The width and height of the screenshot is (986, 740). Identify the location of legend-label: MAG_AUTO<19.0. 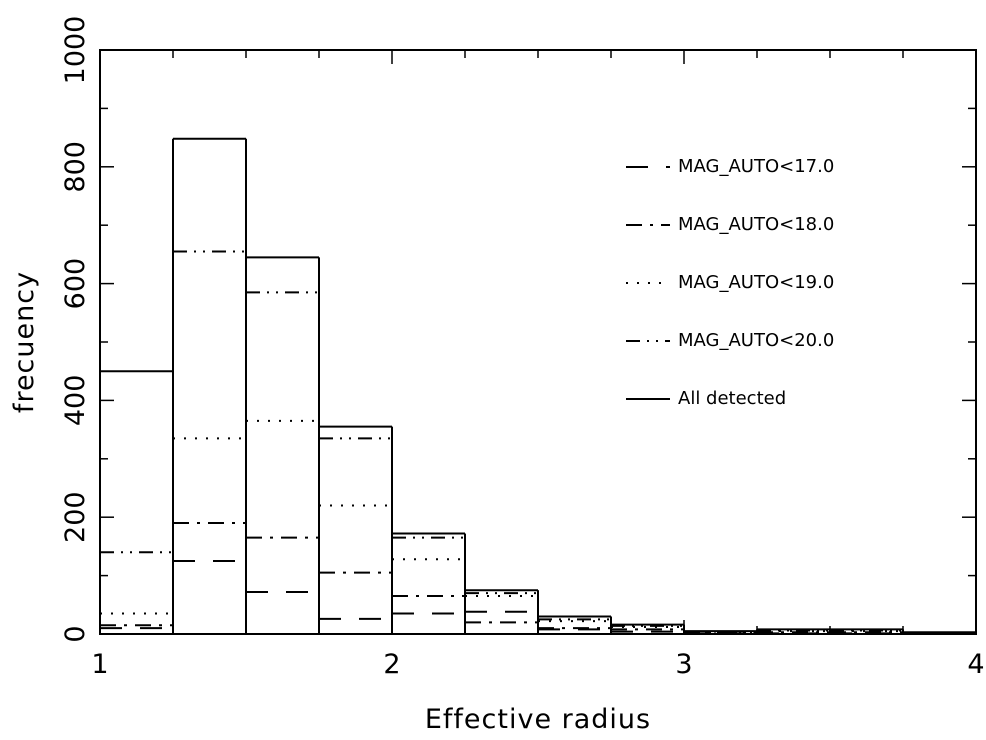
(756, 282).